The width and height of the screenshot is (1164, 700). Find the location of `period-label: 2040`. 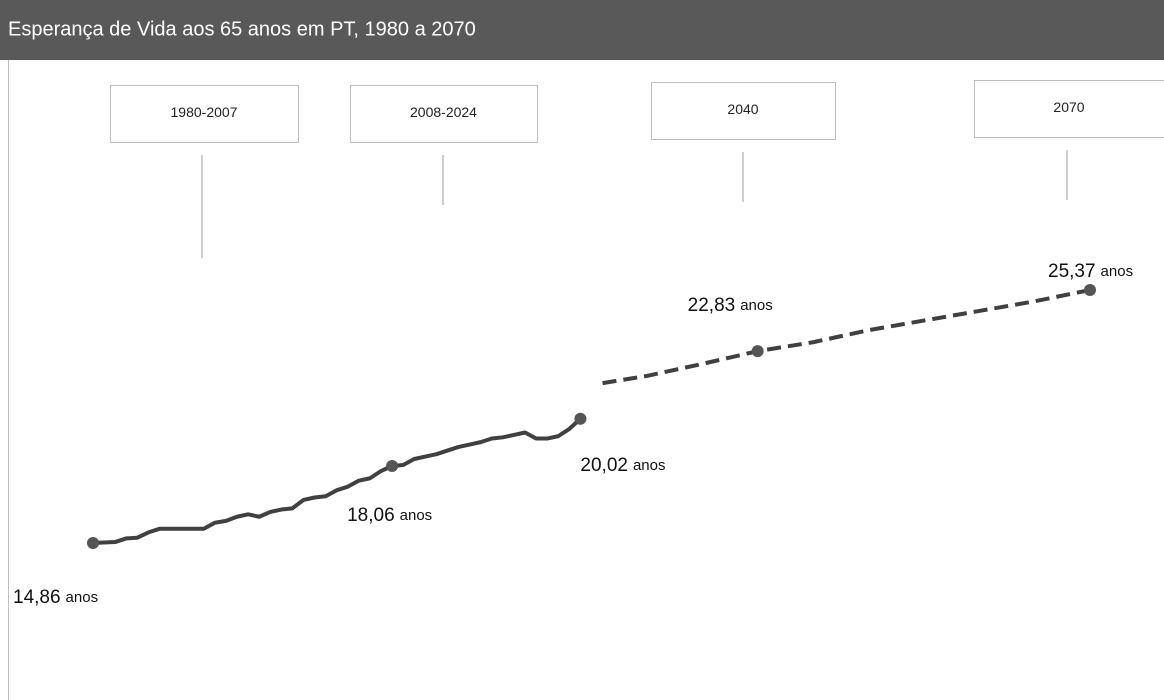

period-label: 2040 is located at coordinates (742, 109).